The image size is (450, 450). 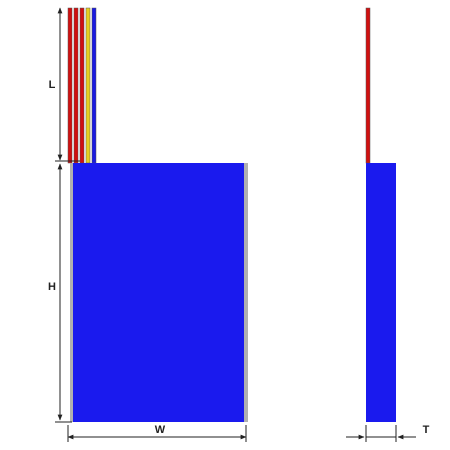 What do you see at coordinates (160, 430) in the screenshot?
I see `label-w: W` at bounding box center [160, 430].